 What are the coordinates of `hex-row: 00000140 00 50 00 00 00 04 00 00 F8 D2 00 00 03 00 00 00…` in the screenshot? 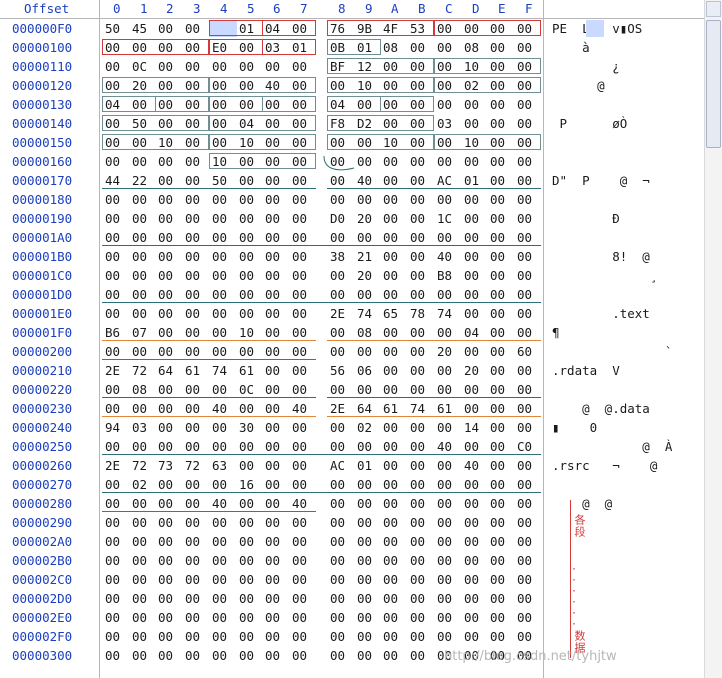 It's located at (352, 123).